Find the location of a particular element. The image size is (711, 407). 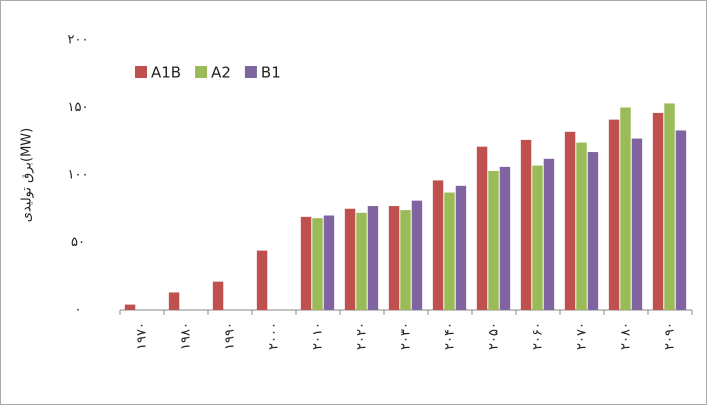

x-tick-label: ۲۰۵۰ is located at coordinates (494, 336).